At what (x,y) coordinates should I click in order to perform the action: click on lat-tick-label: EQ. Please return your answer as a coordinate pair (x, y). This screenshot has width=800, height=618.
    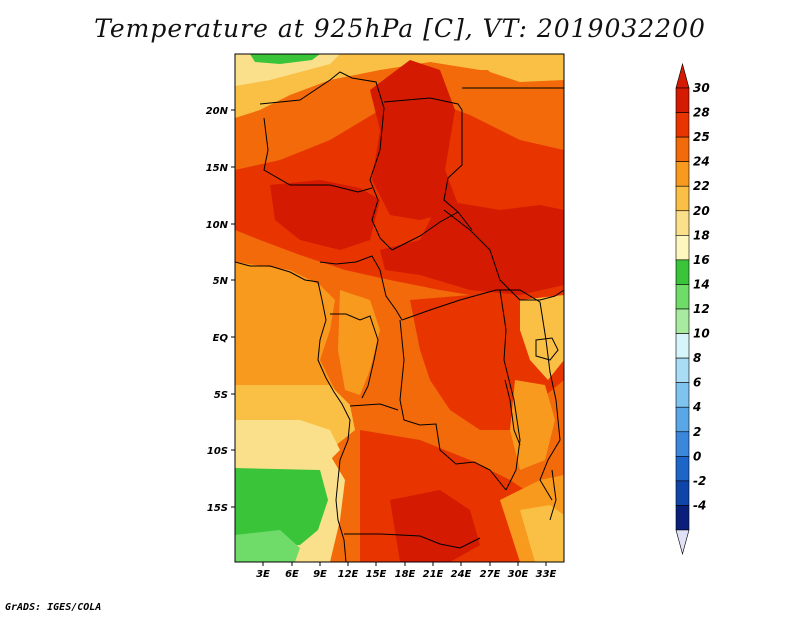
    Looking at the image, I should click on (221, 338).